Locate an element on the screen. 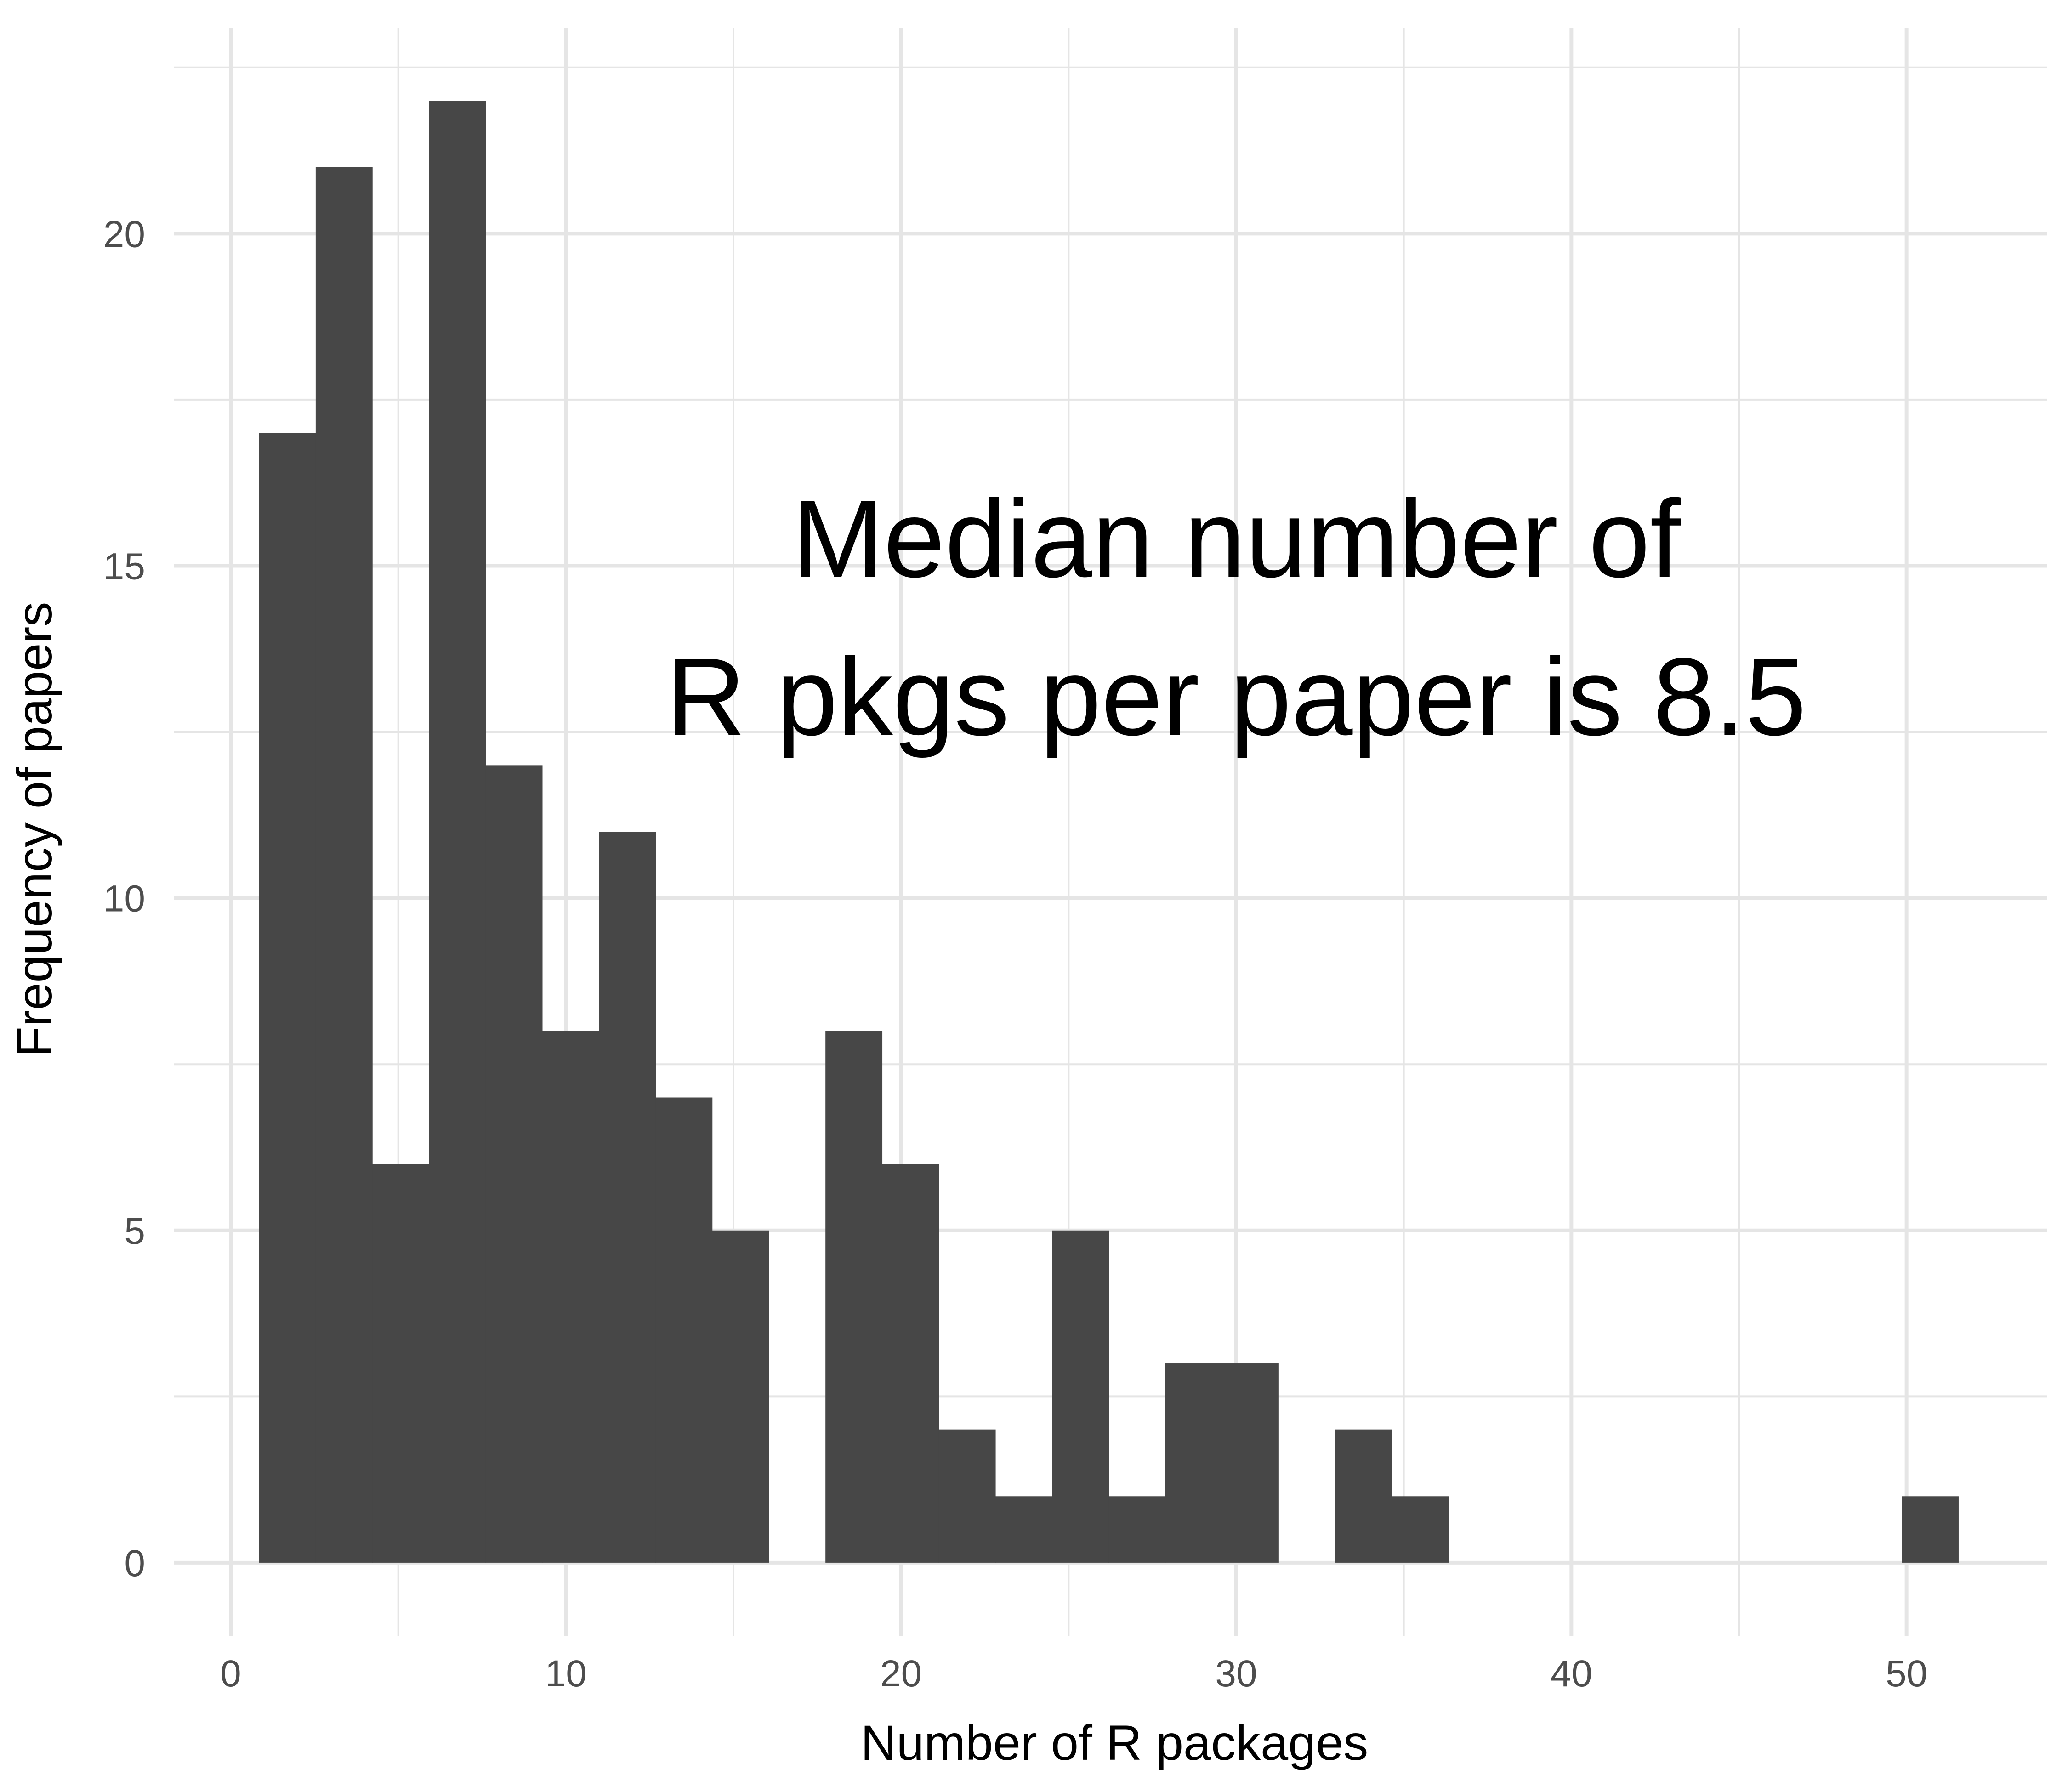 The height and width of the screenshot is (1792, 2068). y-tick-label: 10 is located at coordinates (124, 899).